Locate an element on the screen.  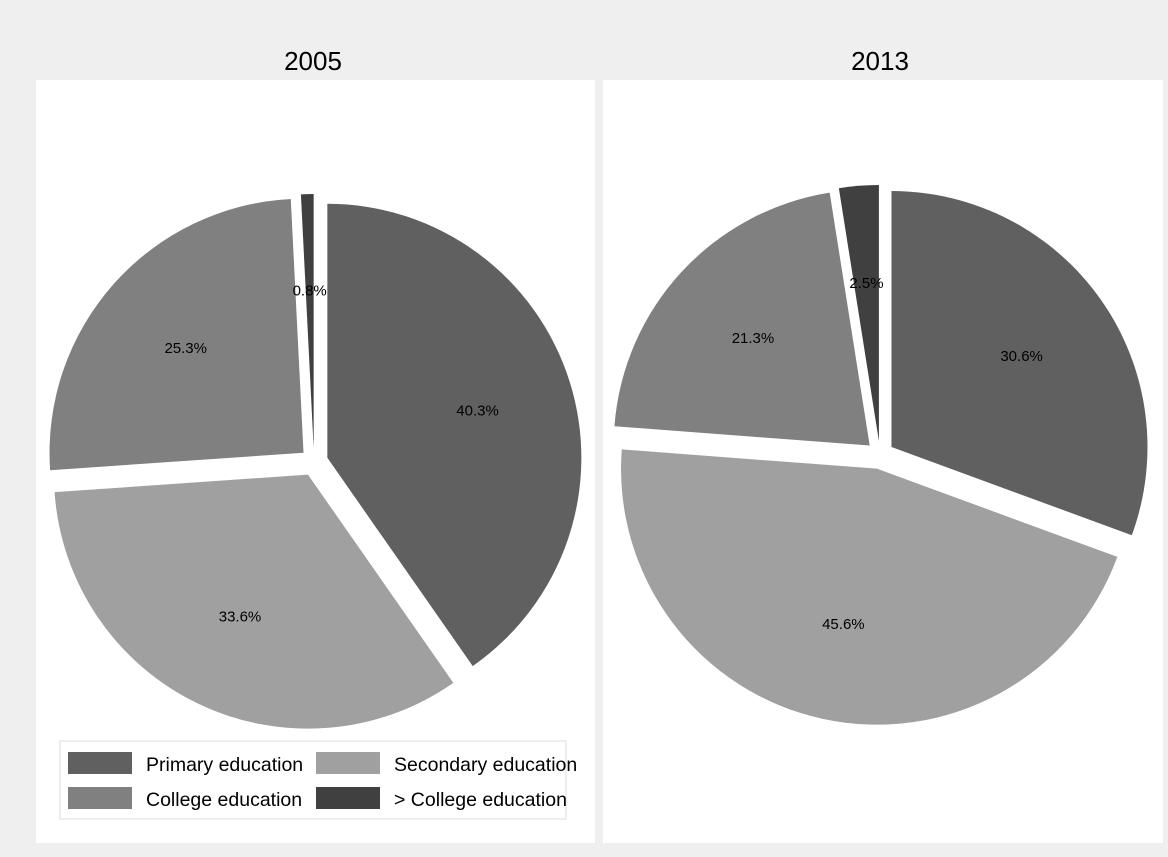
legend-item-college: College education is located at coordinates (185, 799).